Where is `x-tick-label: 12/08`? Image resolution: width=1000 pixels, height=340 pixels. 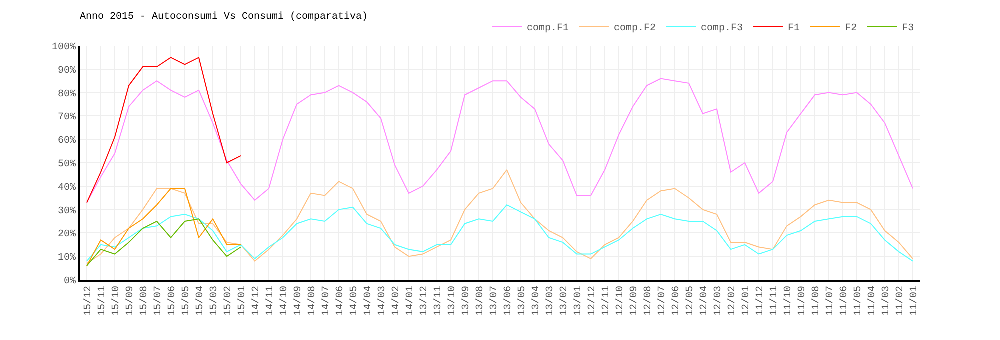
x-tick-label: 12/08 is located at coordinates (648, 301).